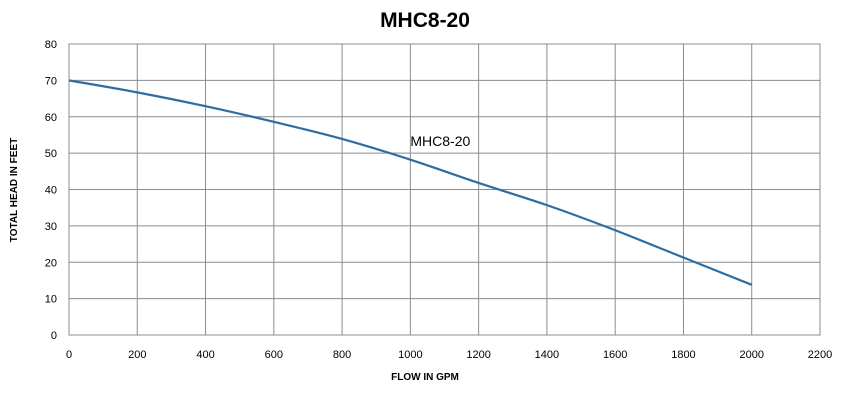 This screenshot has width=845, height=400. Describe the element at coordinates (342, 355) in the screenshot. I see `x-tick-label: 800` at that location.